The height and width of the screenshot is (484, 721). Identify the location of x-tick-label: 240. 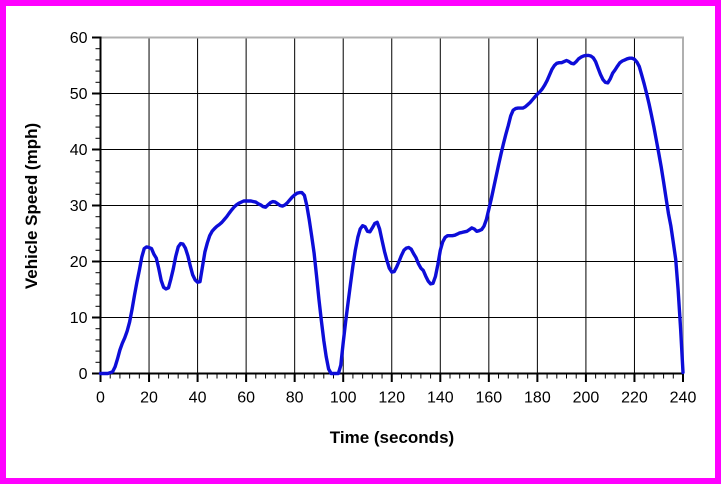
(683, 398).